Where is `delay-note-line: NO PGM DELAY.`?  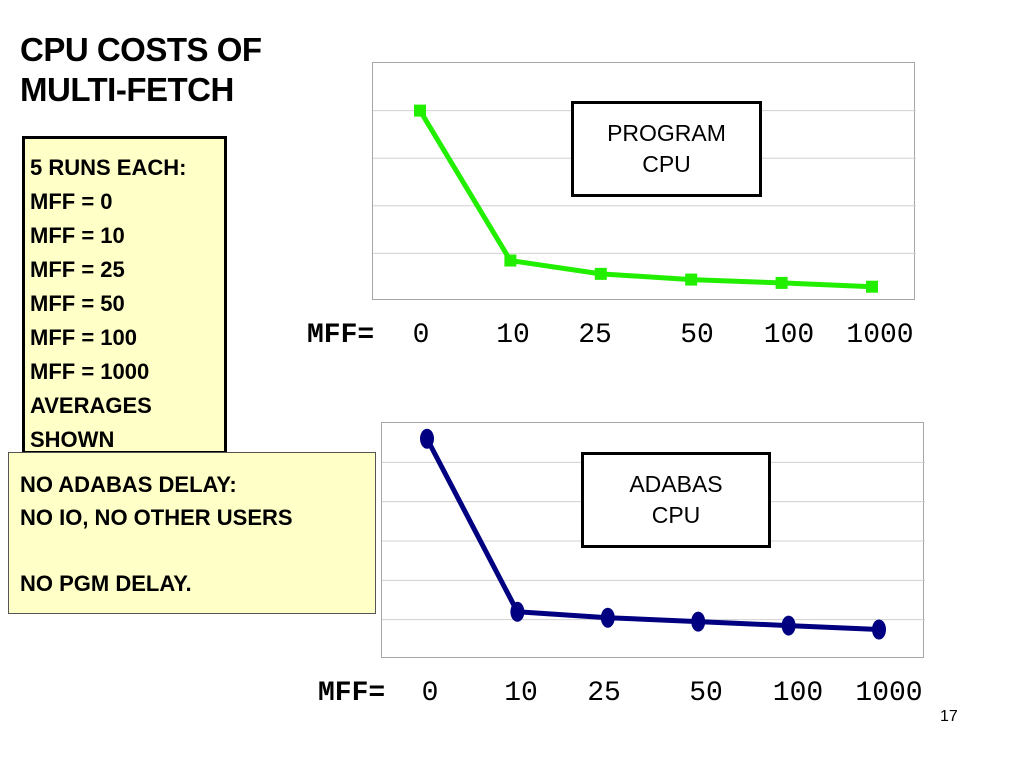
delay-note-line: NO PGM DELAY. is located at coordinates (106, 583).